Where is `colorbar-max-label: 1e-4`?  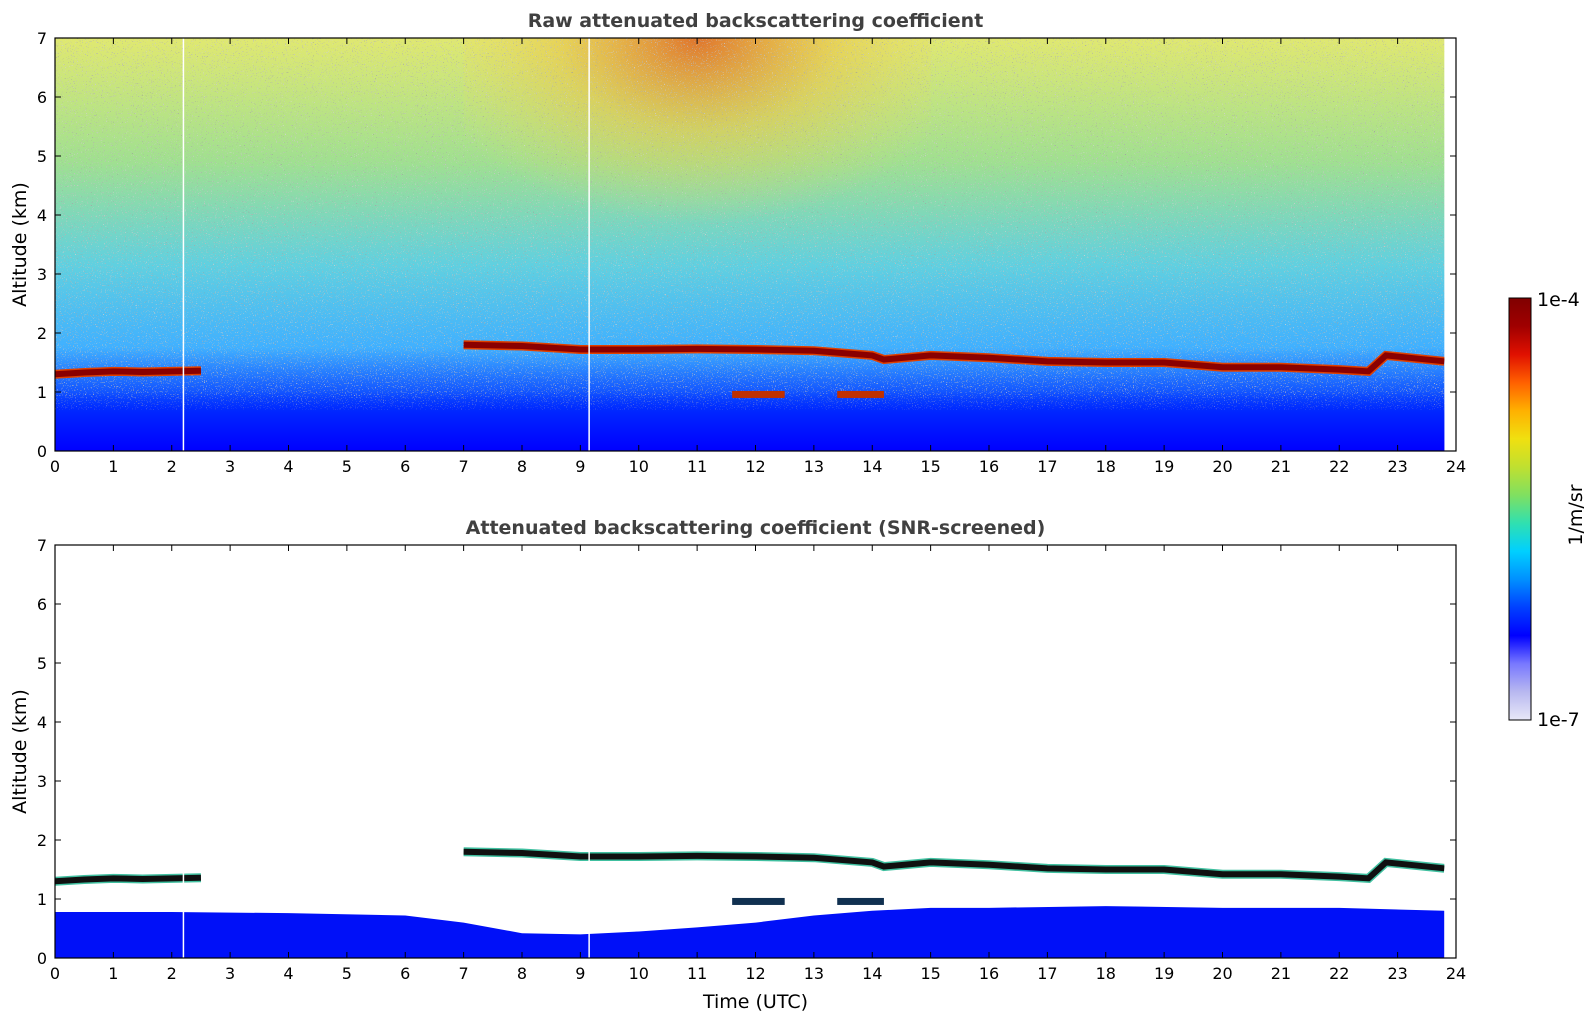
colorbar-max-label: 1e-4 is located at coordinates (1558, 300).